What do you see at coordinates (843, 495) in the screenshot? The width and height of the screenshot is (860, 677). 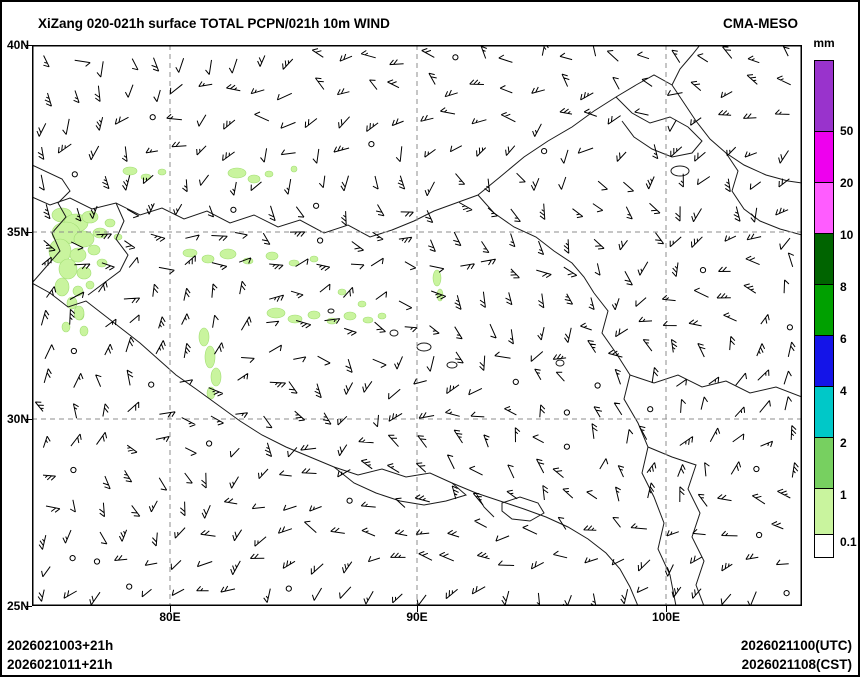 I see `colorbar-level-1: 1` at bounding box center [843, 495].